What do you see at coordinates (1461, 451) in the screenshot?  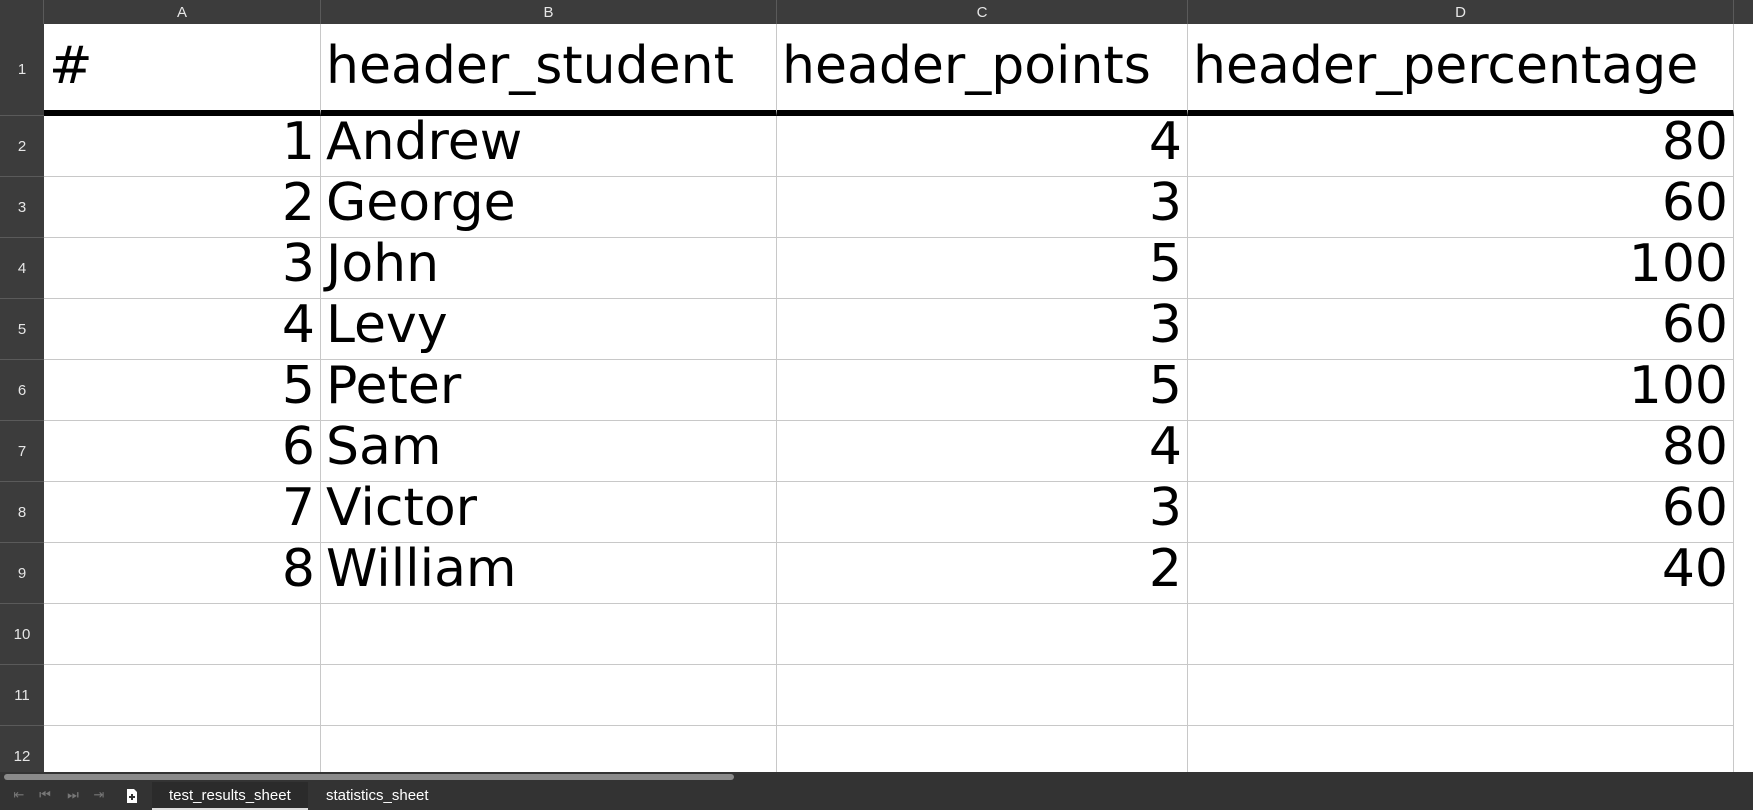 I see `cell-d7: 80` at bounding box center [1461, 451].